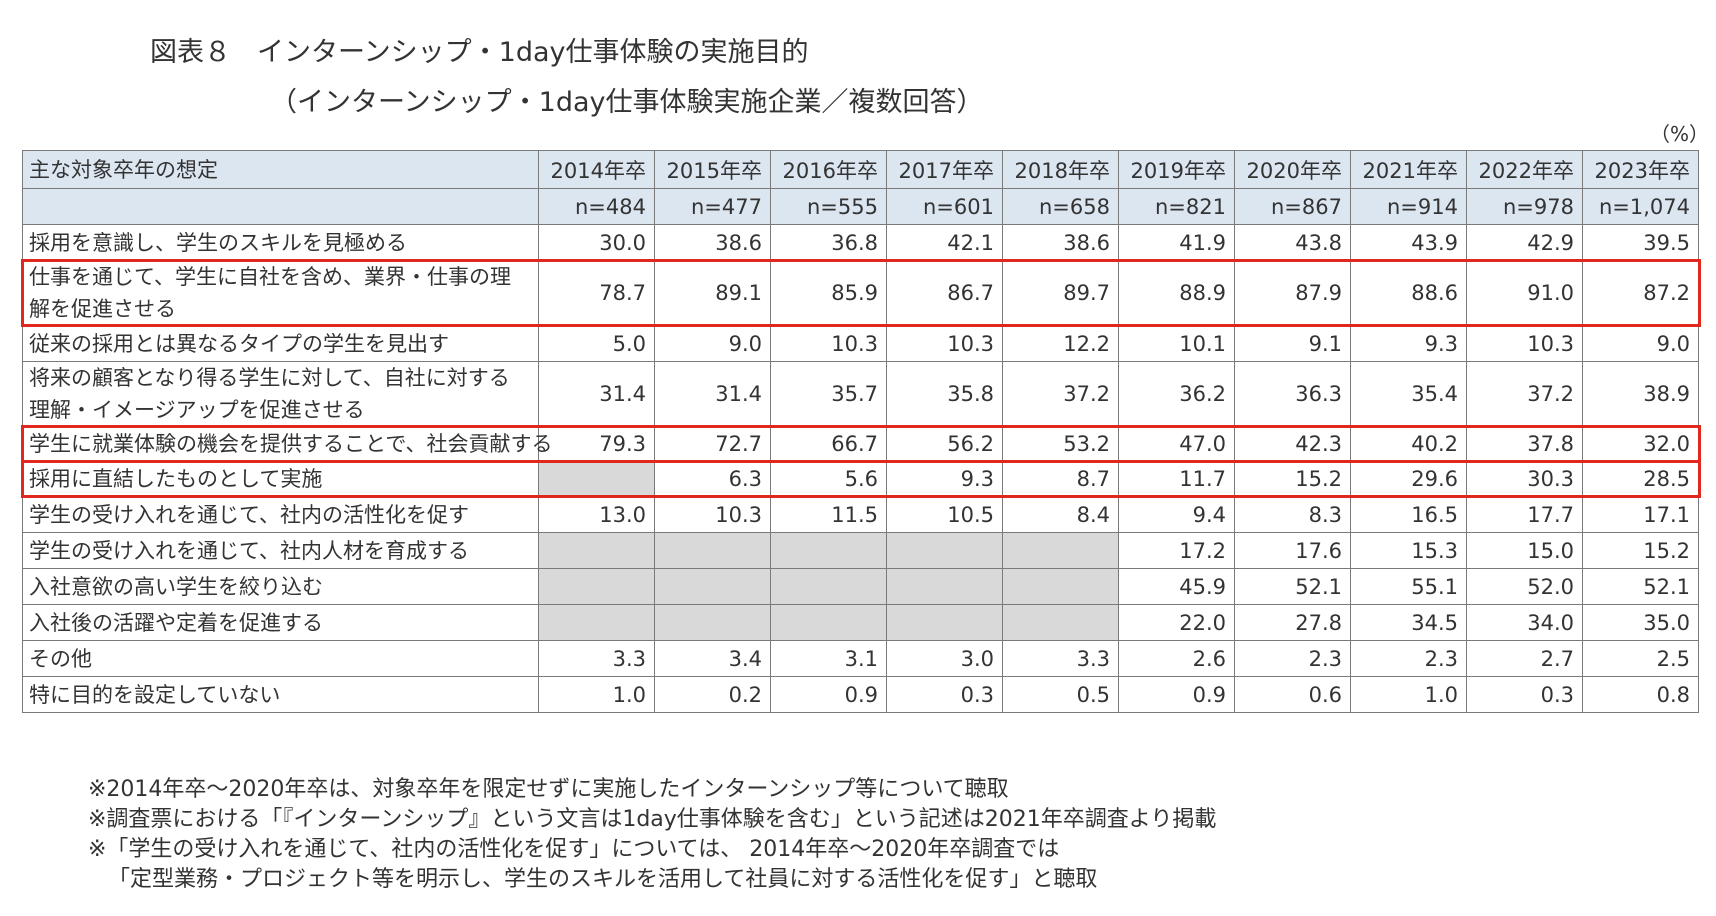  Describe the element at coordinates (1060, 514) in the screenshot. I see `value-cell: 8.4` at that location.